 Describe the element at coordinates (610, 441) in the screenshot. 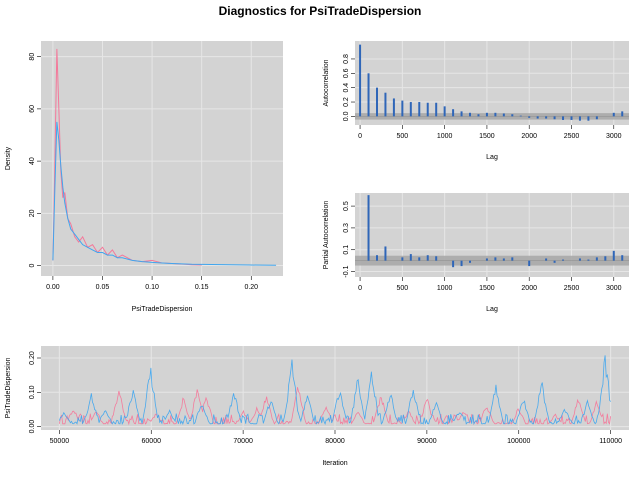

I see `x-tick-label: 110000` at that location.